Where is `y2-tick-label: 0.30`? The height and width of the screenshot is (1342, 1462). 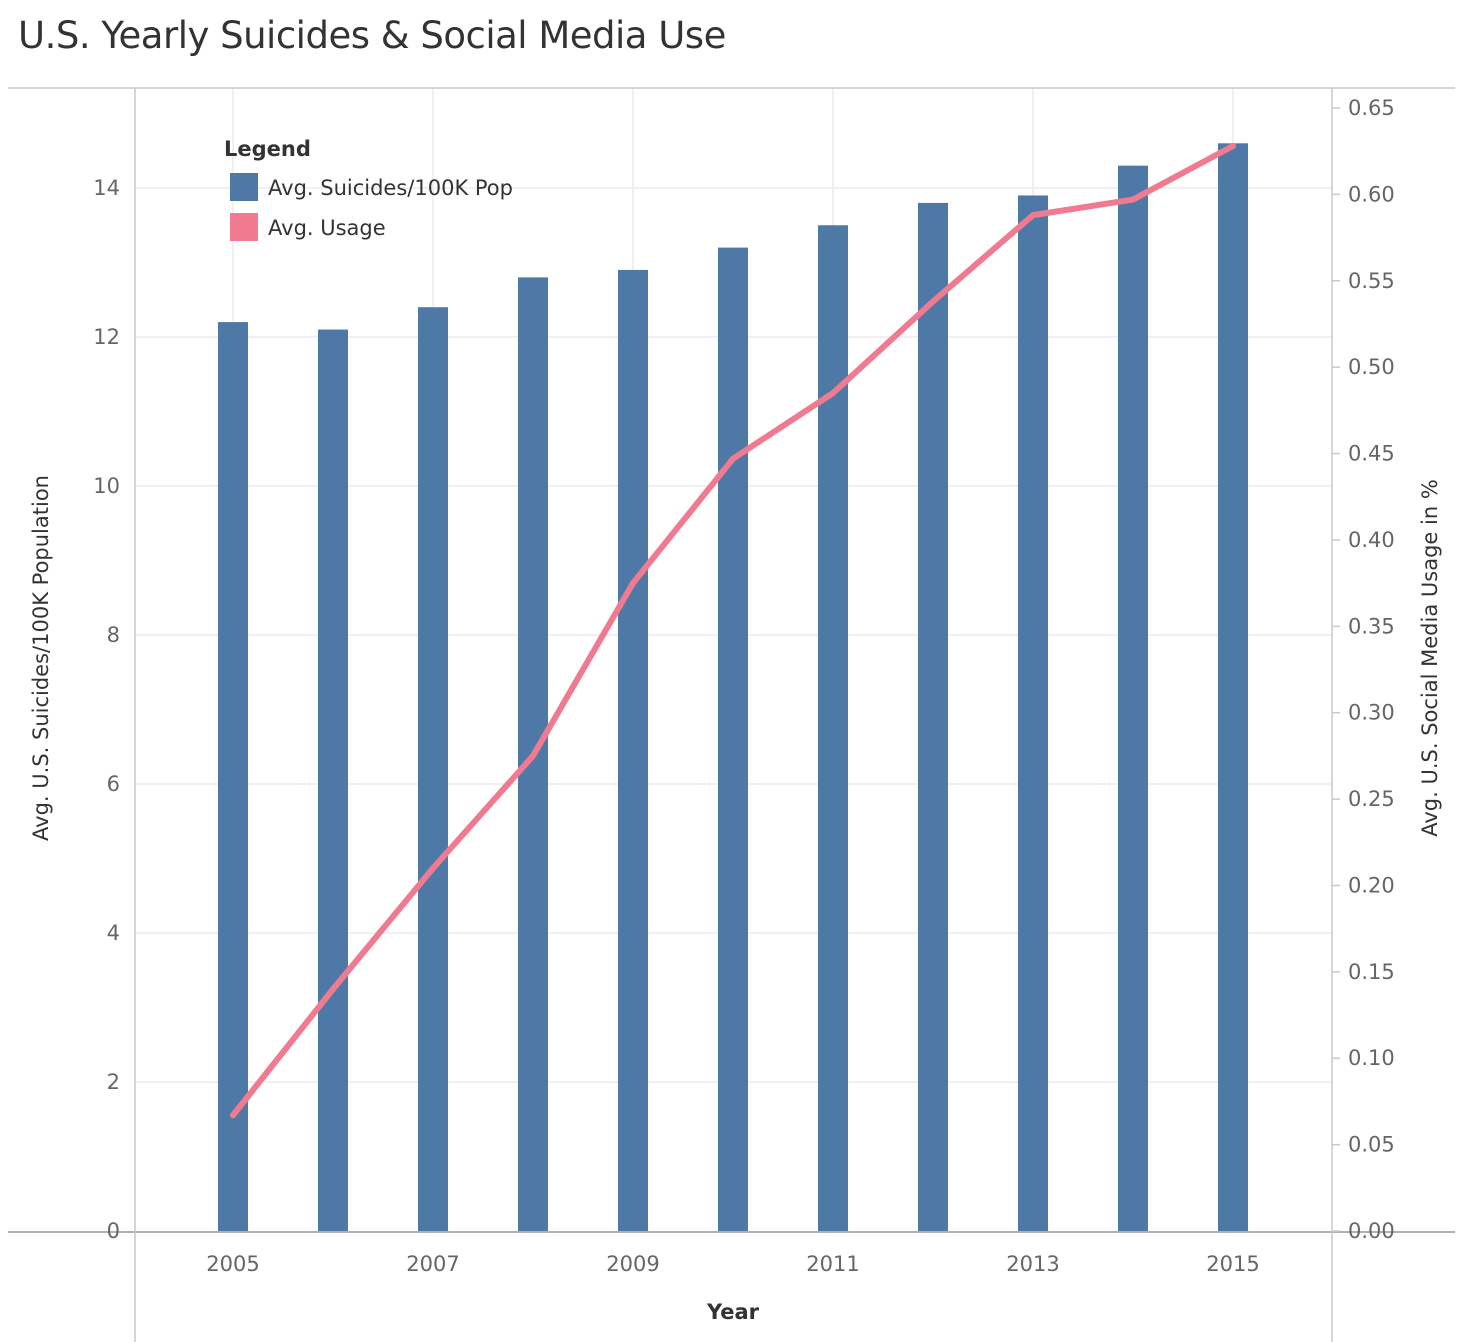 y2-tick-label: 0.30 is located at coordinates (1371, 713).